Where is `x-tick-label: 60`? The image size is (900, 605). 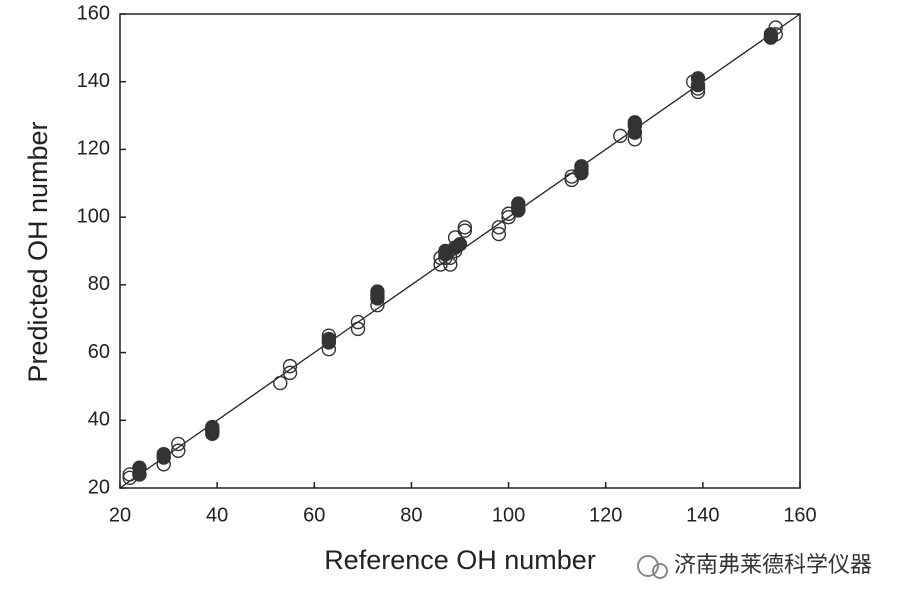 x-tick-label: 60 is located at coordinates (314, 515).